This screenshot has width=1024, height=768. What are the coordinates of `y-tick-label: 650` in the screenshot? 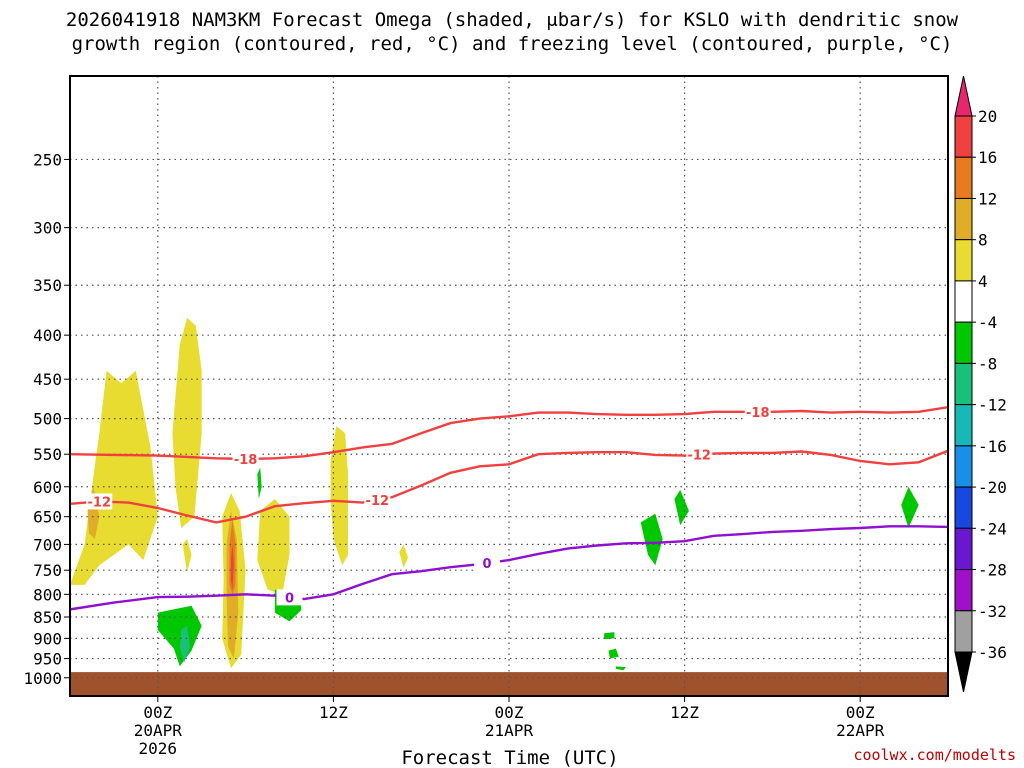 It's located at (47, 517).